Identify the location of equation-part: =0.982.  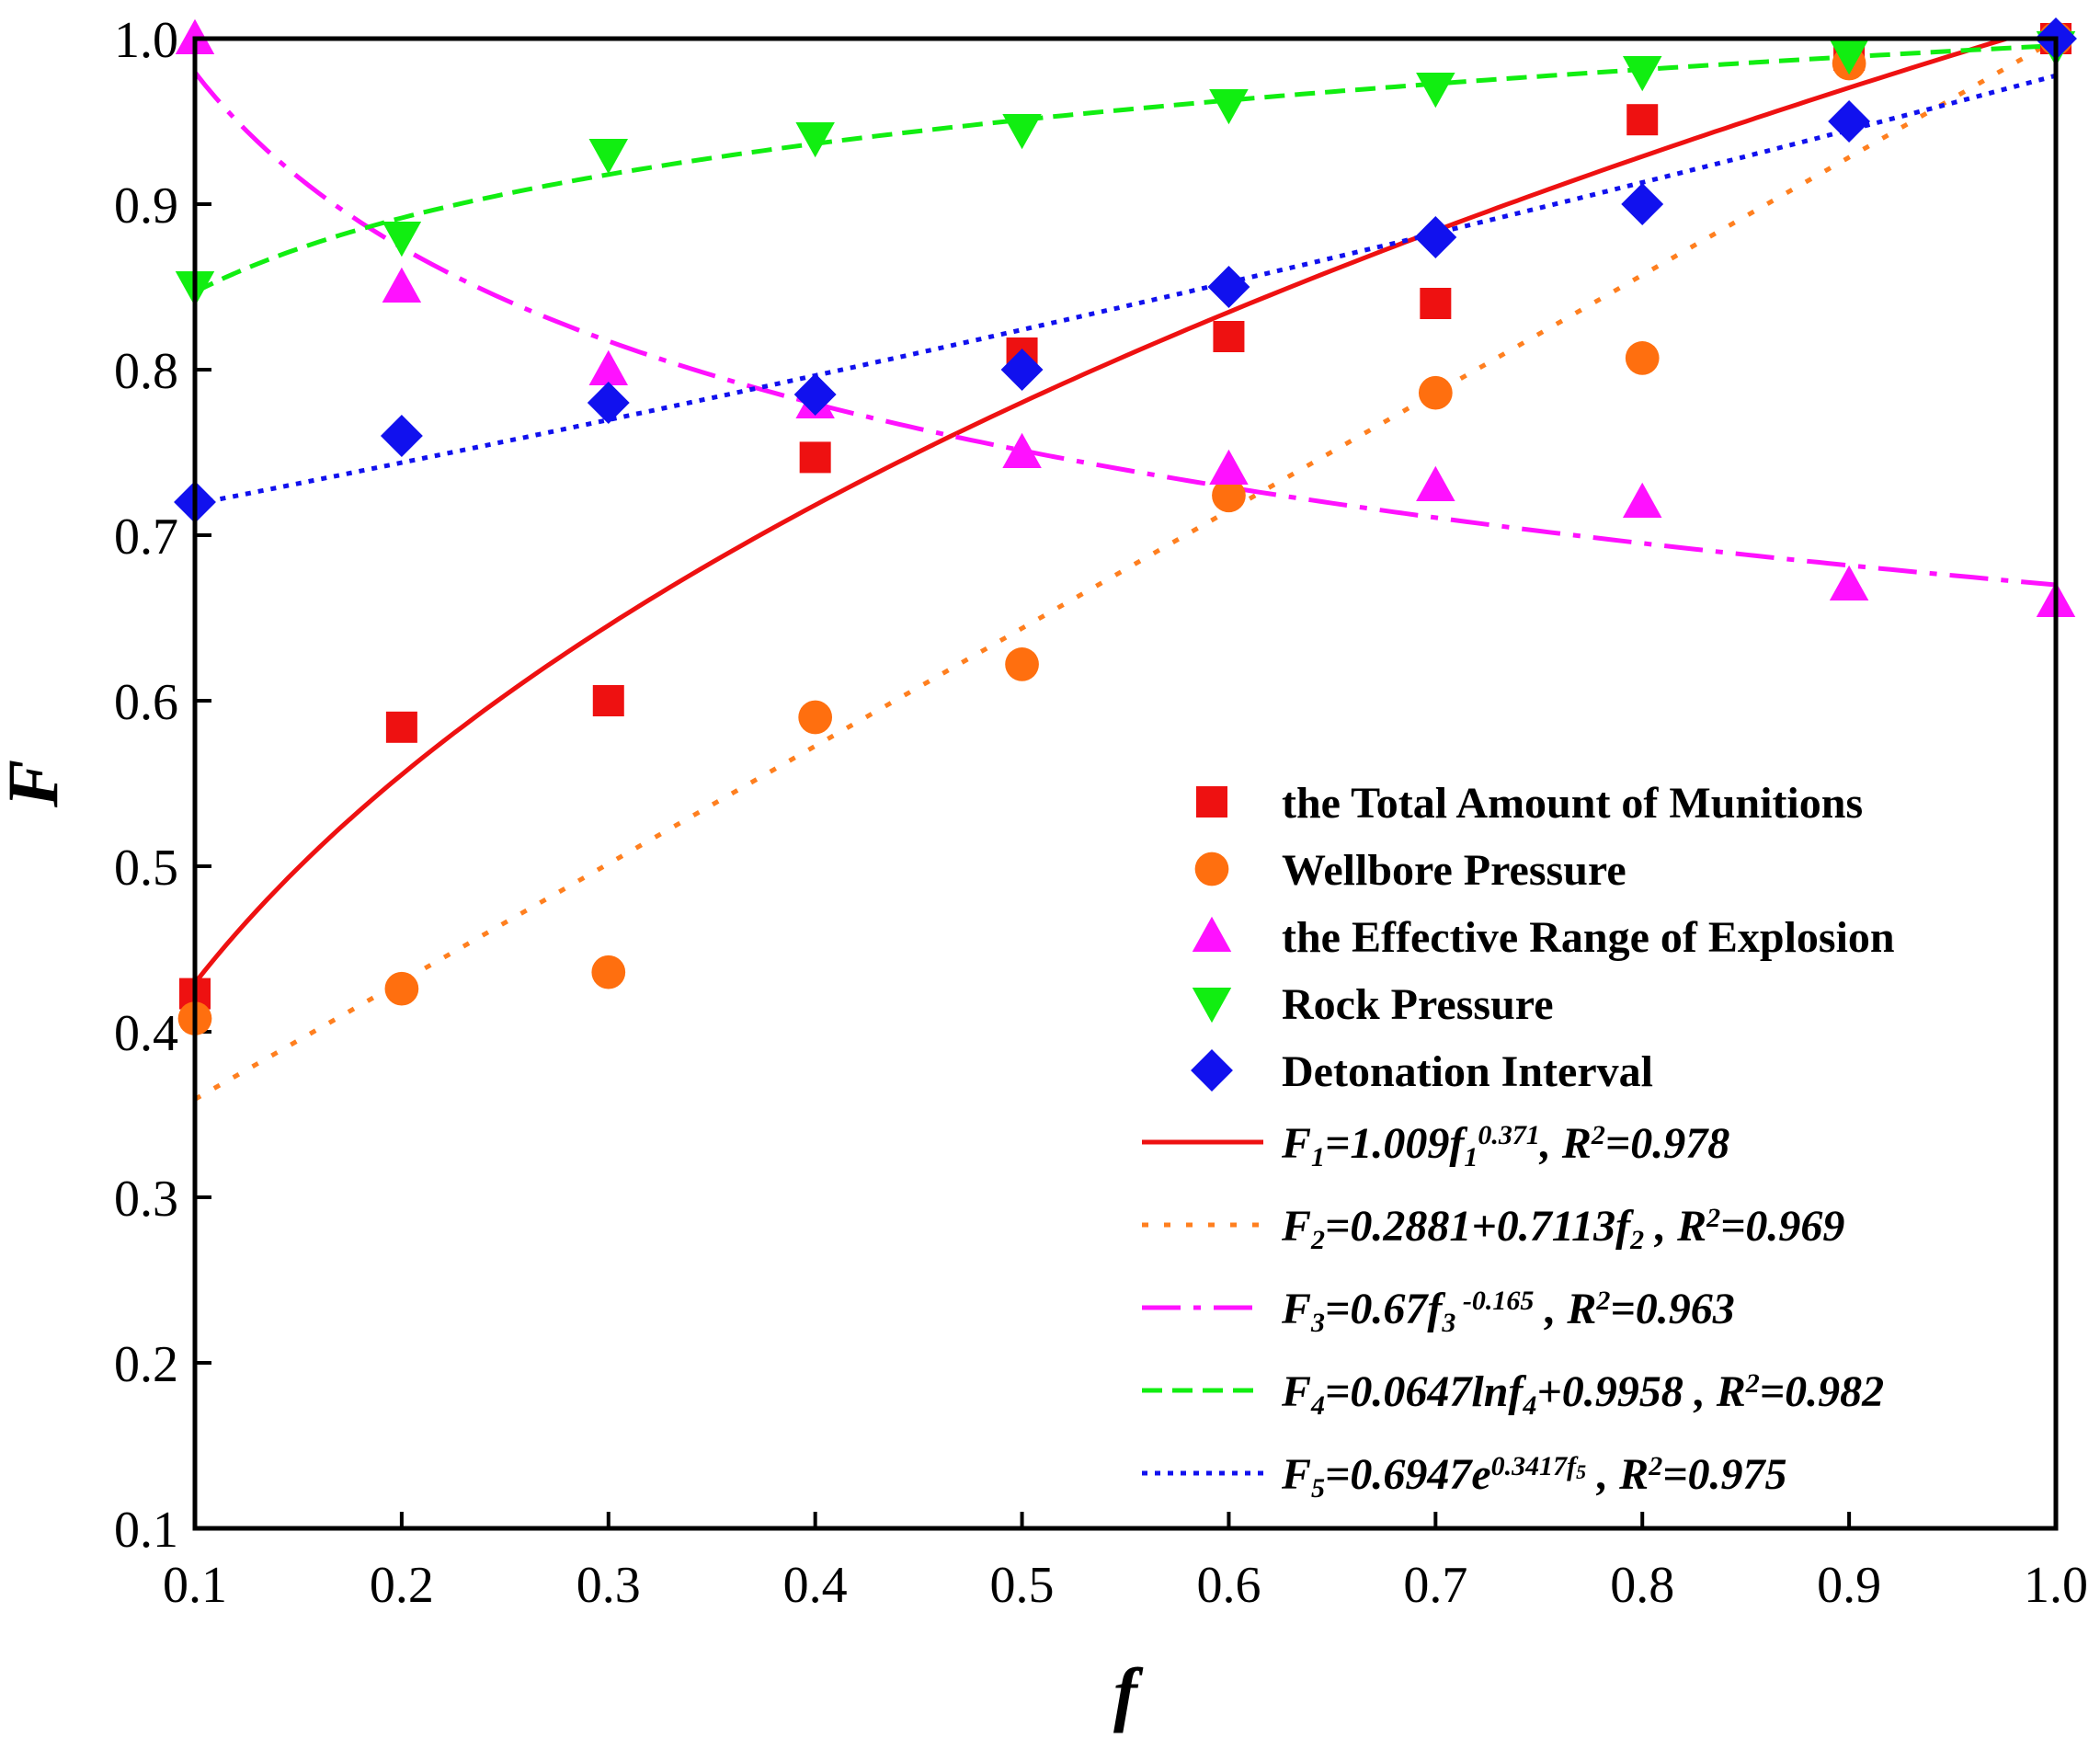
(1822, 1392).